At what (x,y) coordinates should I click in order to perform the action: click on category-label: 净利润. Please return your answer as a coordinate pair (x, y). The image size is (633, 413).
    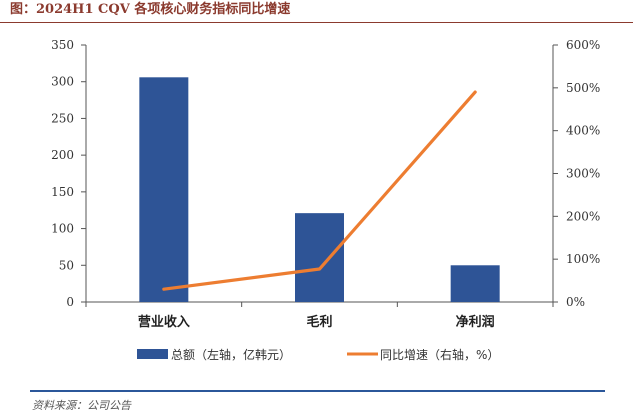
    Looking at the image, I should click on (475, 322).